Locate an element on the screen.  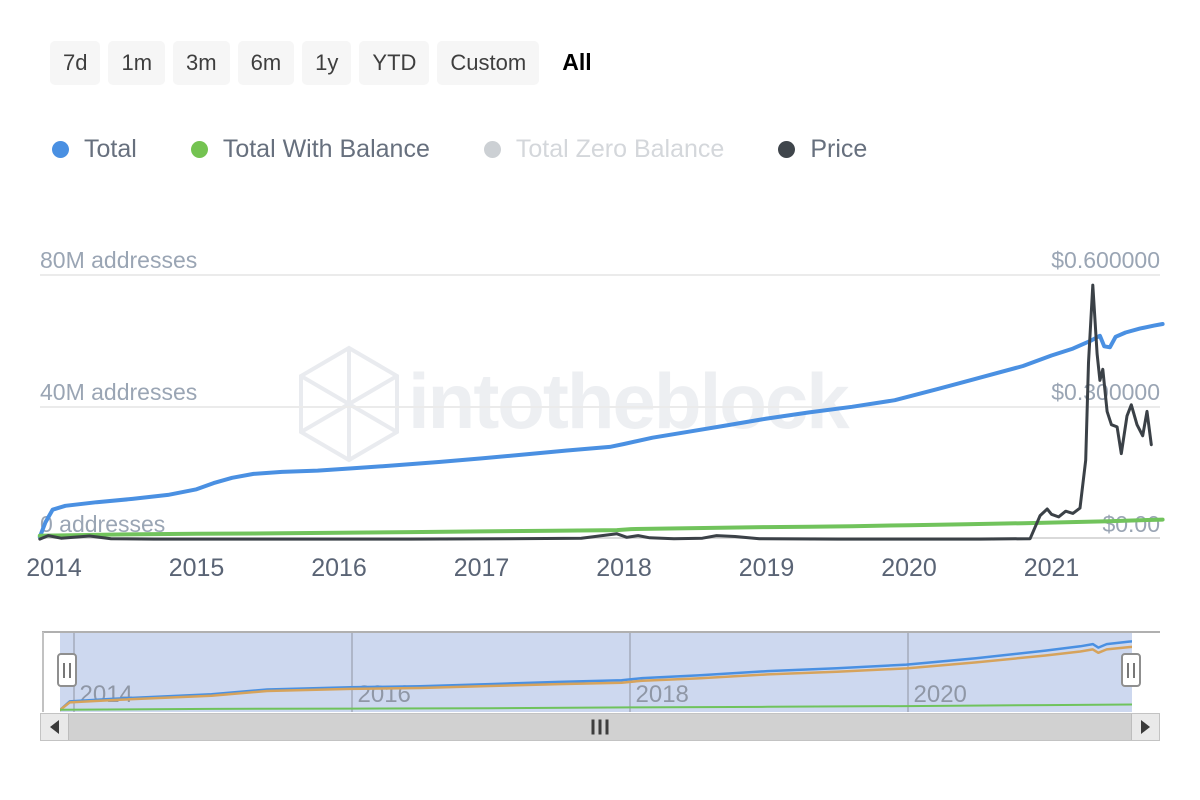
y-axis-label-right: $0.00 is located at coordinates (1131, 524).